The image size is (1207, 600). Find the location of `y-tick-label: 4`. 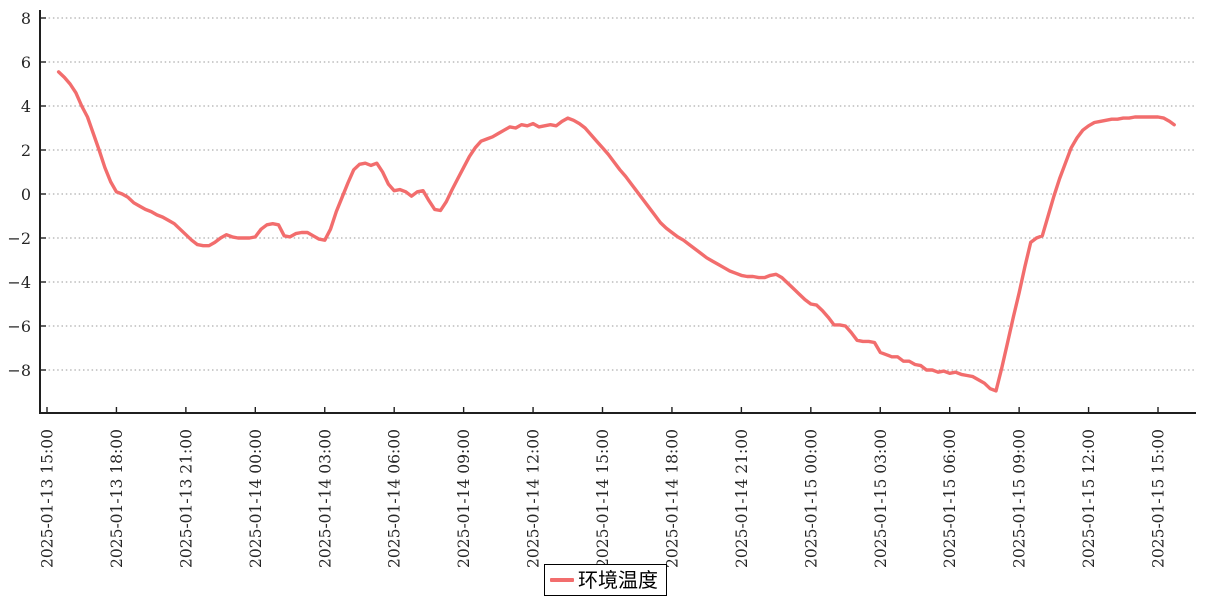

y-tick-label: 4 is located at coordinates (26, 106).